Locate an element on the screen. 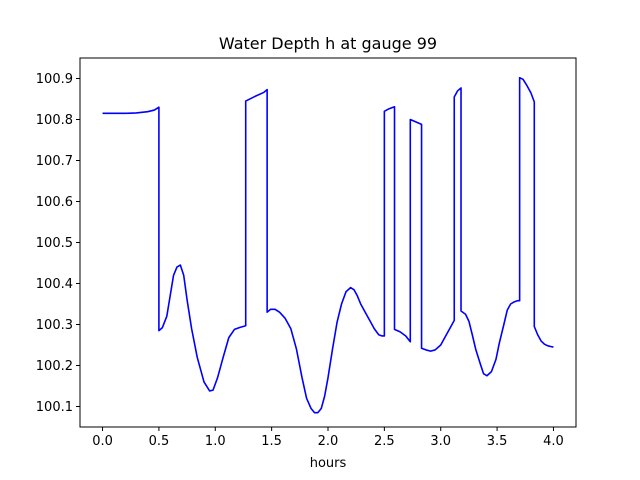 This screenshot has width=640, height=480. x-tick-label: 4.0 is located at coordinates (553, 441).